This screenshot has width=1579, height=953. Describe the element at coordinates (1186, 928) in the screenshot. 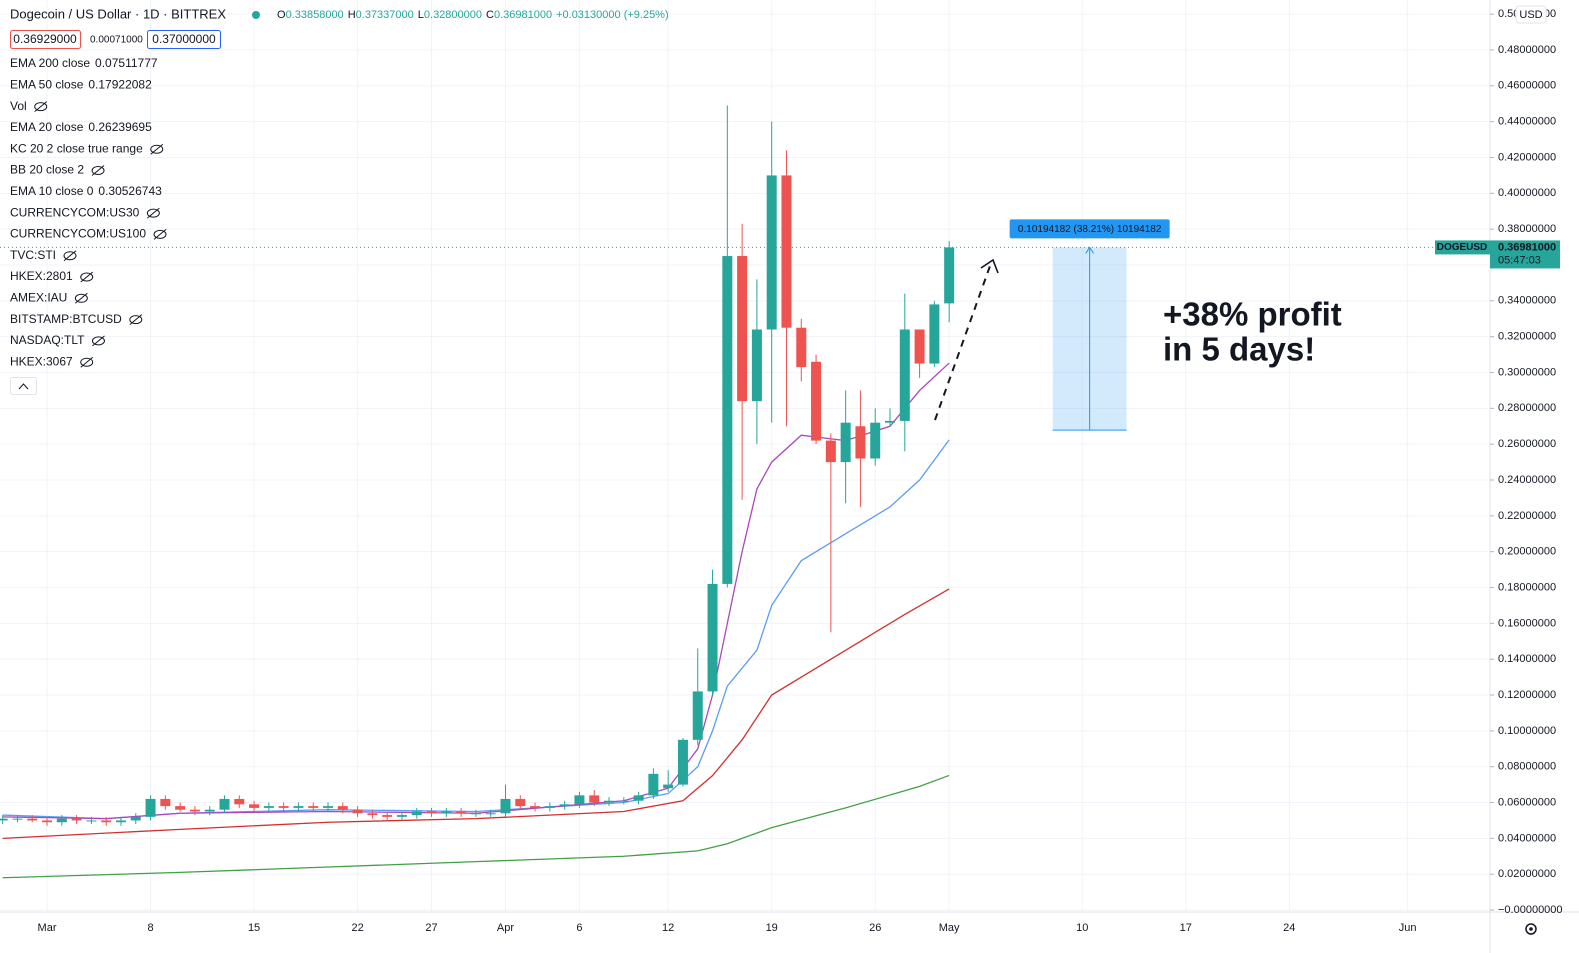

I see `x-tick-label: 17` at that location.